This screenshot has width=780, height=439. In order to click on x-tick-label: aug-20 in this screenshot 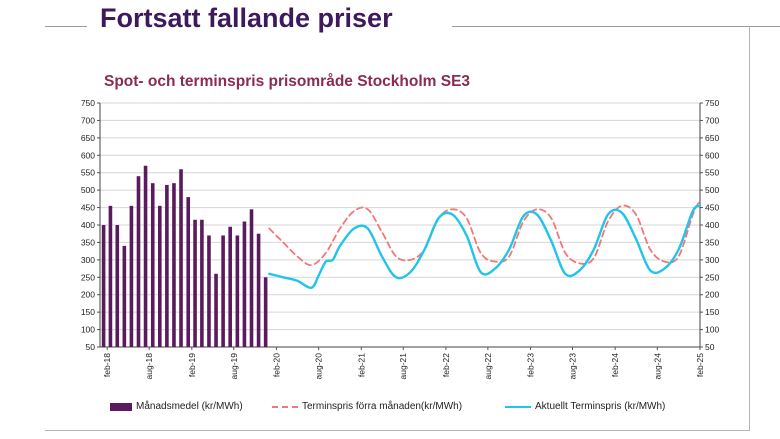, I will do `click(319, 366)`.